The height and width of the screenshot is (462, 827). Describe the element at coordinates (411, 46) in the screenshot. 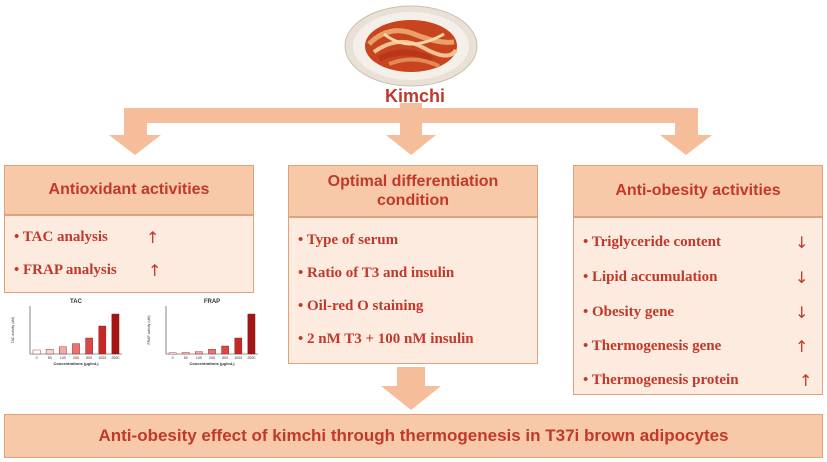

I see `kimchi-photo` at that location.